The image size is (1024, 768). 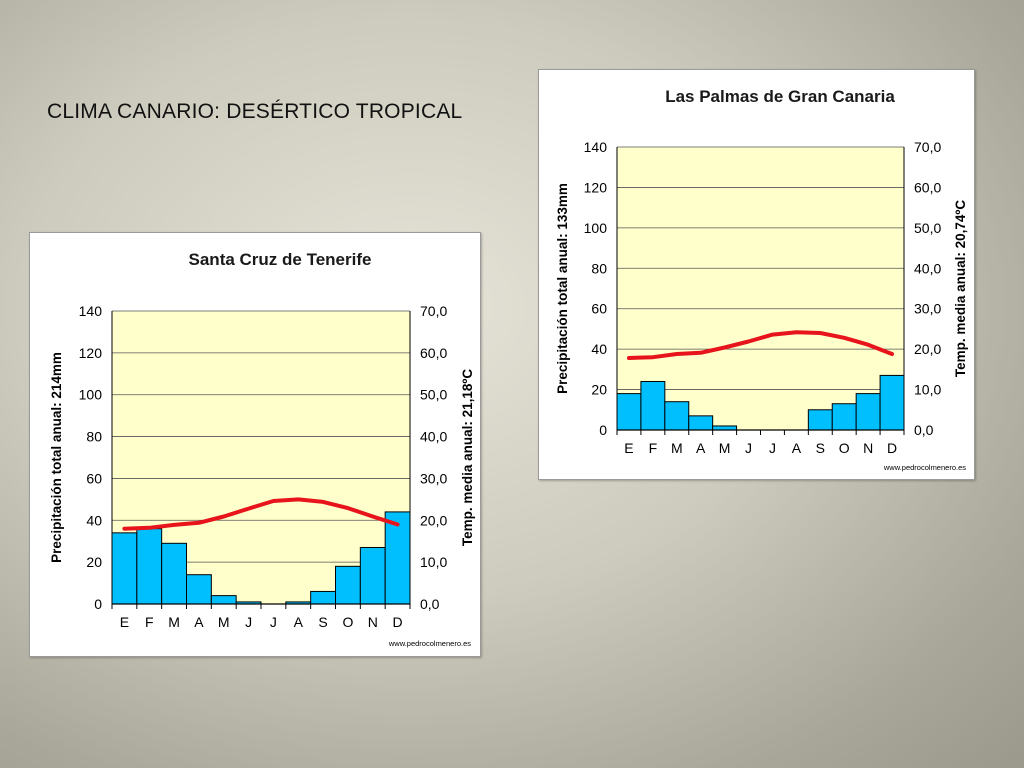 I want to click on chart-title: Santa Cruz de Tenerife, so click(x=280, y=259).